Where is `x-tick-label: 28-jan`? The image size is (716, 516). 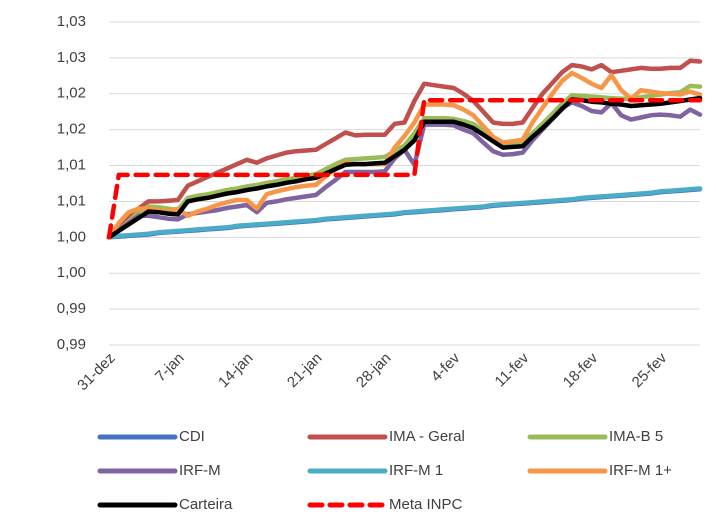
x-tick-label: 28-jan is located at coordinates (374, 371).